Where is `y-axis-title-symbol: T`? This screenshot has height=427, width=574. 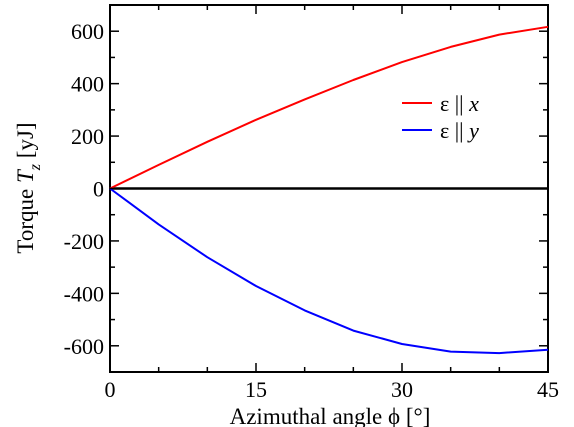
y-axis-title-symbol: T is located at coordinates (25, 175).